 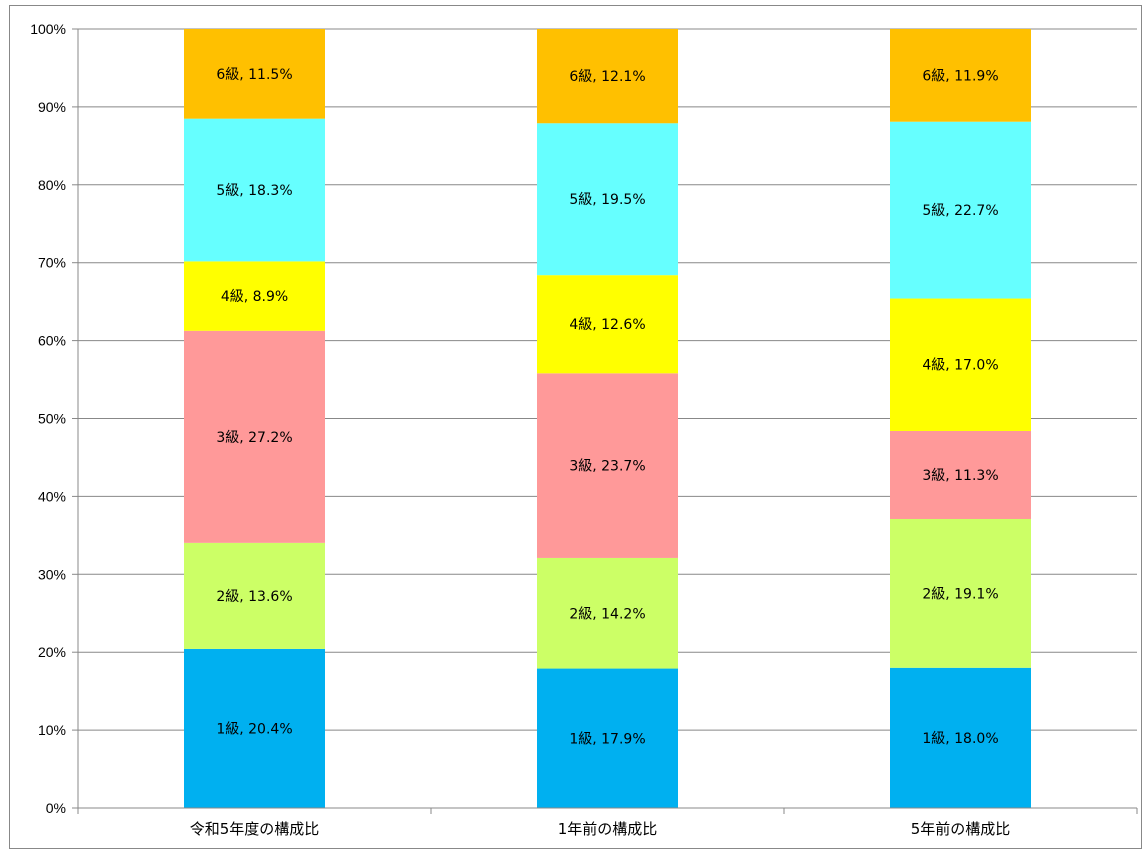 What do you see at coordinates (608, 829) in the screenshot?
I see `x-category-label: 1年前の構成比` at bounding box center [608, 829].